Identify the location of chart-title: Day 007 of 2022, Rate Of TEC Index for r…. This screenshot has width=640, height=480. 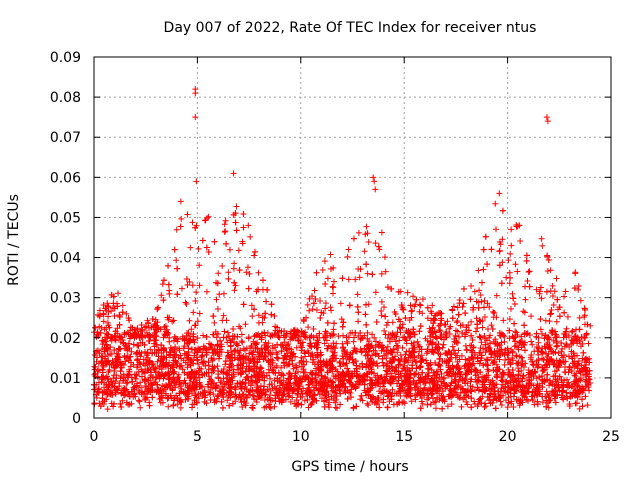
(350, 28).